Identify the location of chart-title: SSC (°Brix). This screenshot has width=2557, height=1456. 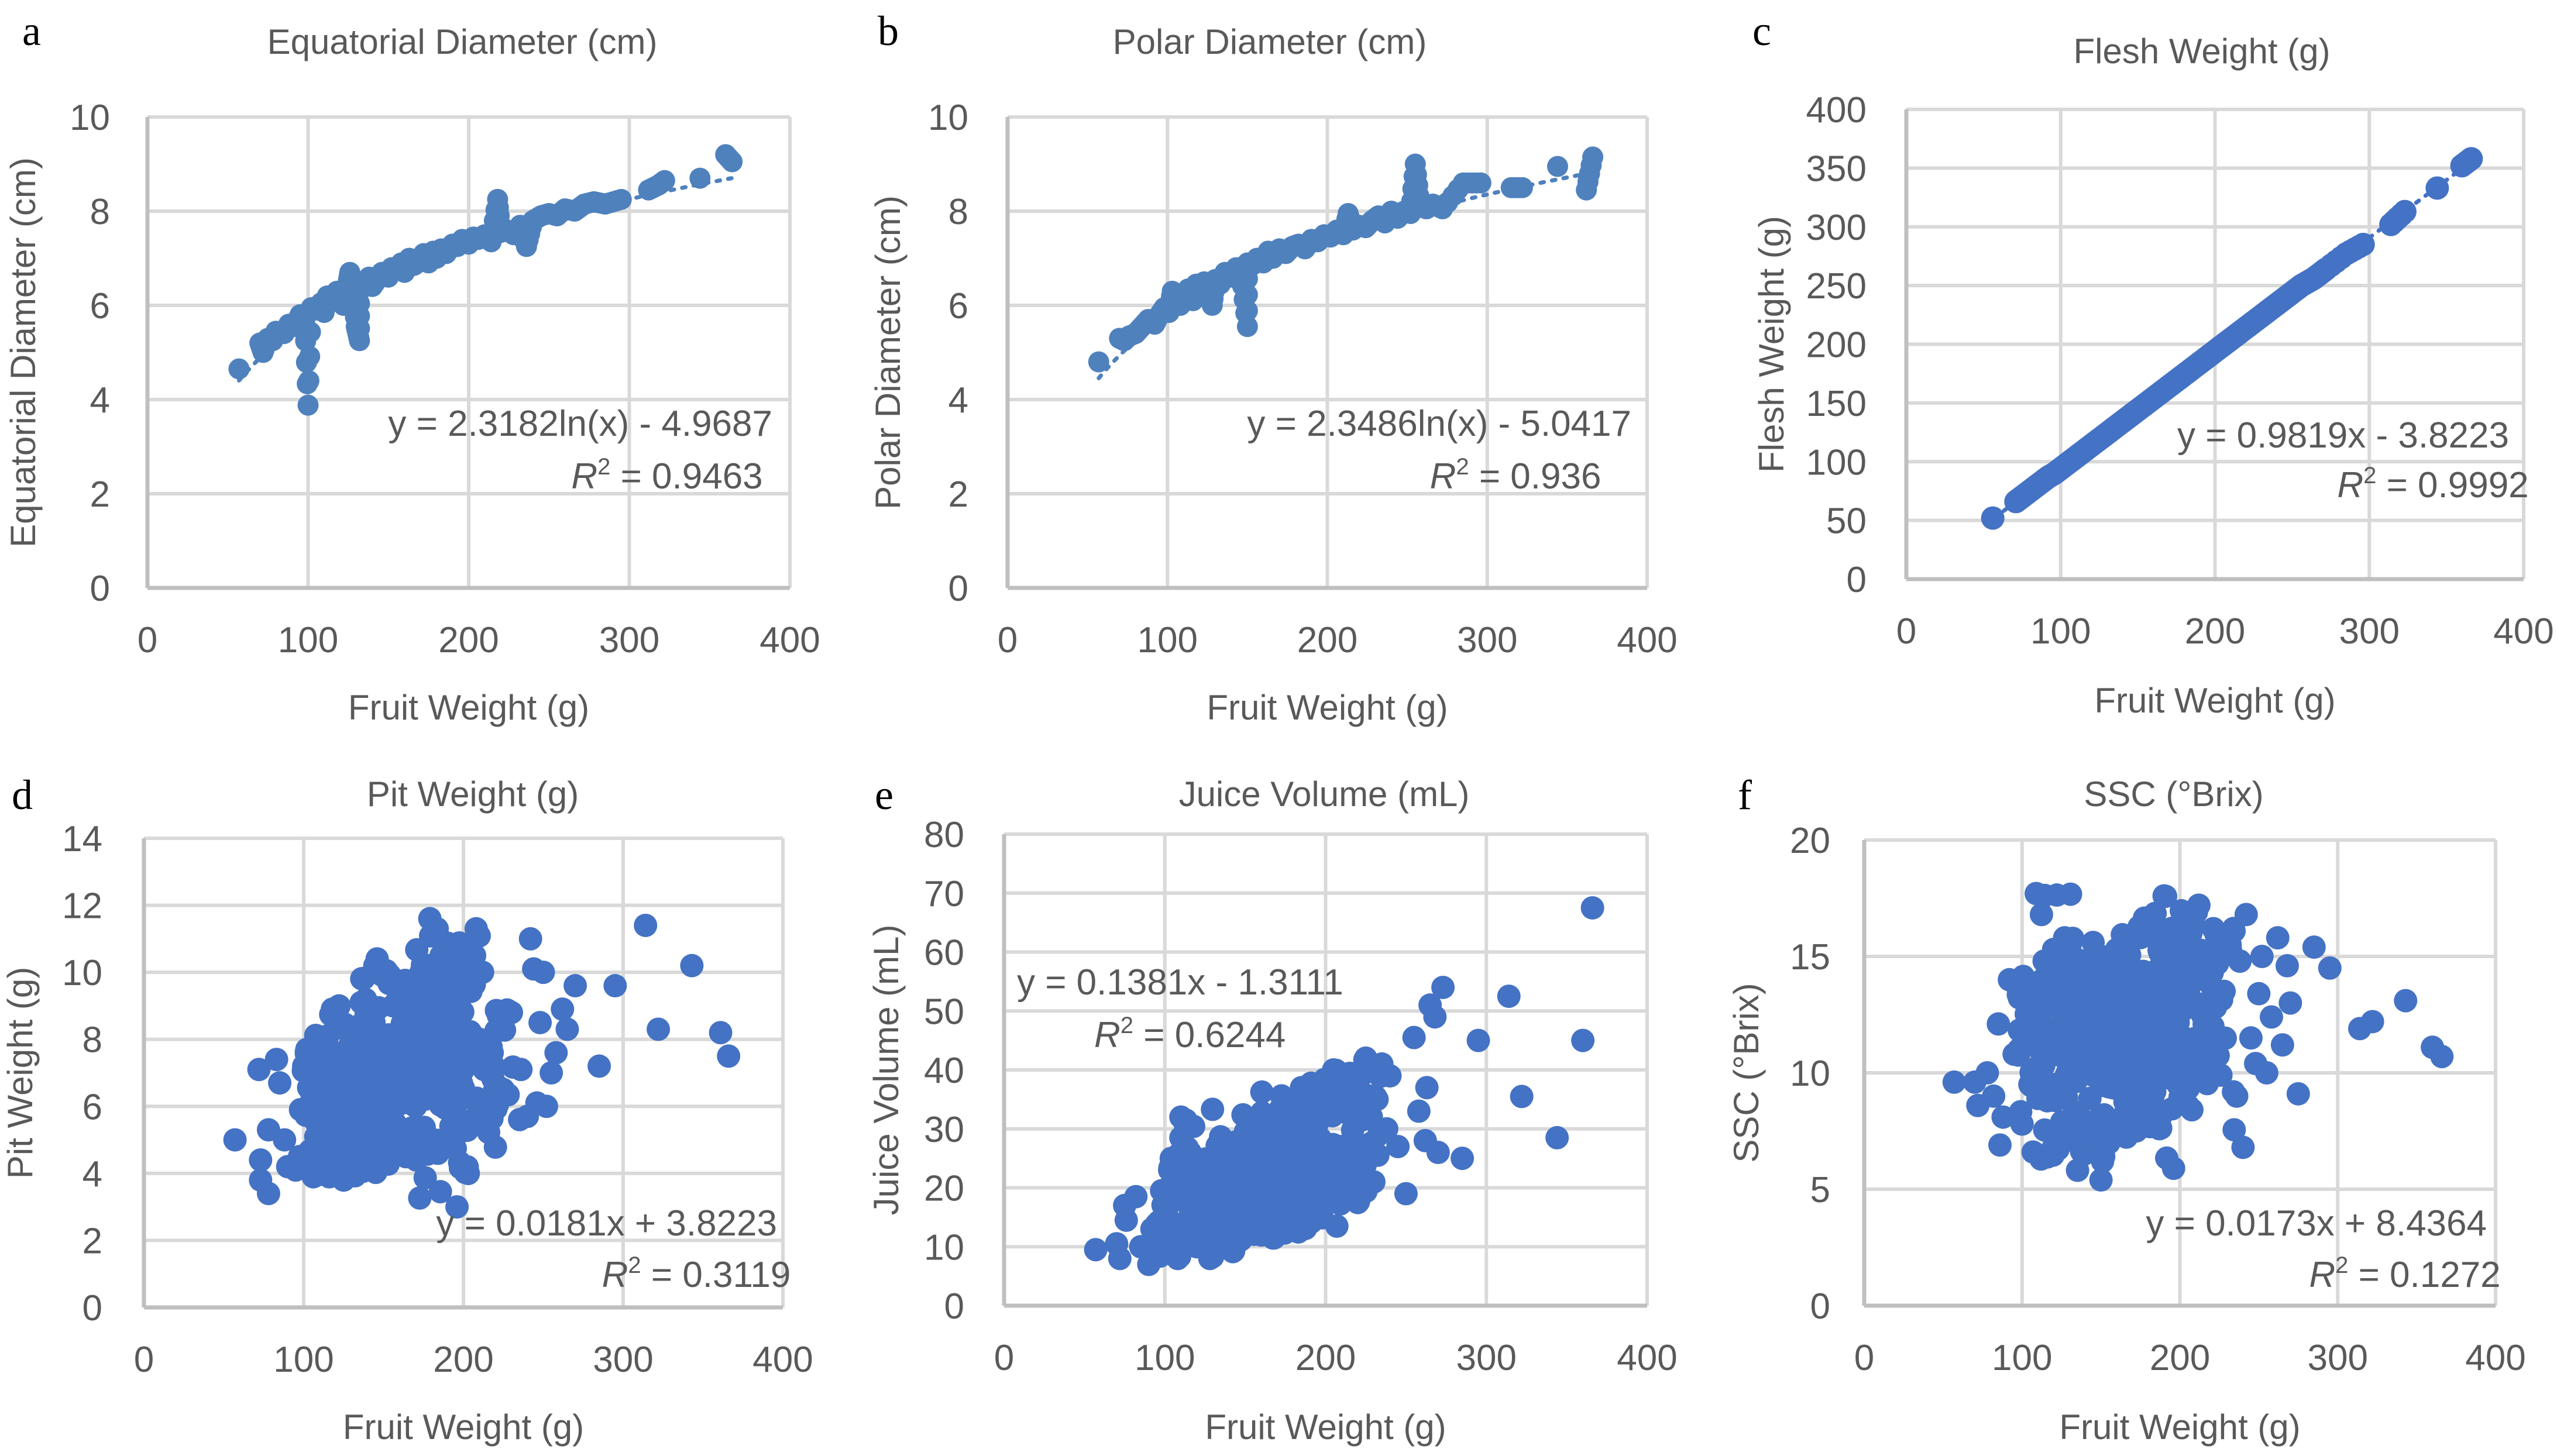
(2173, 794).